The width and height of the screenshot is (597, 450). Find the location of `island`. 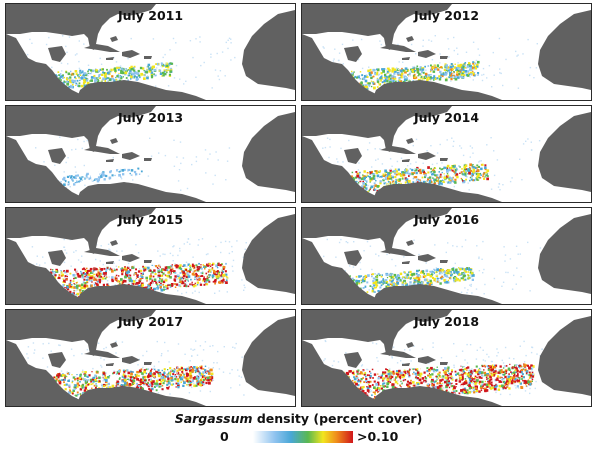

island is located at coordinates (131, 54).